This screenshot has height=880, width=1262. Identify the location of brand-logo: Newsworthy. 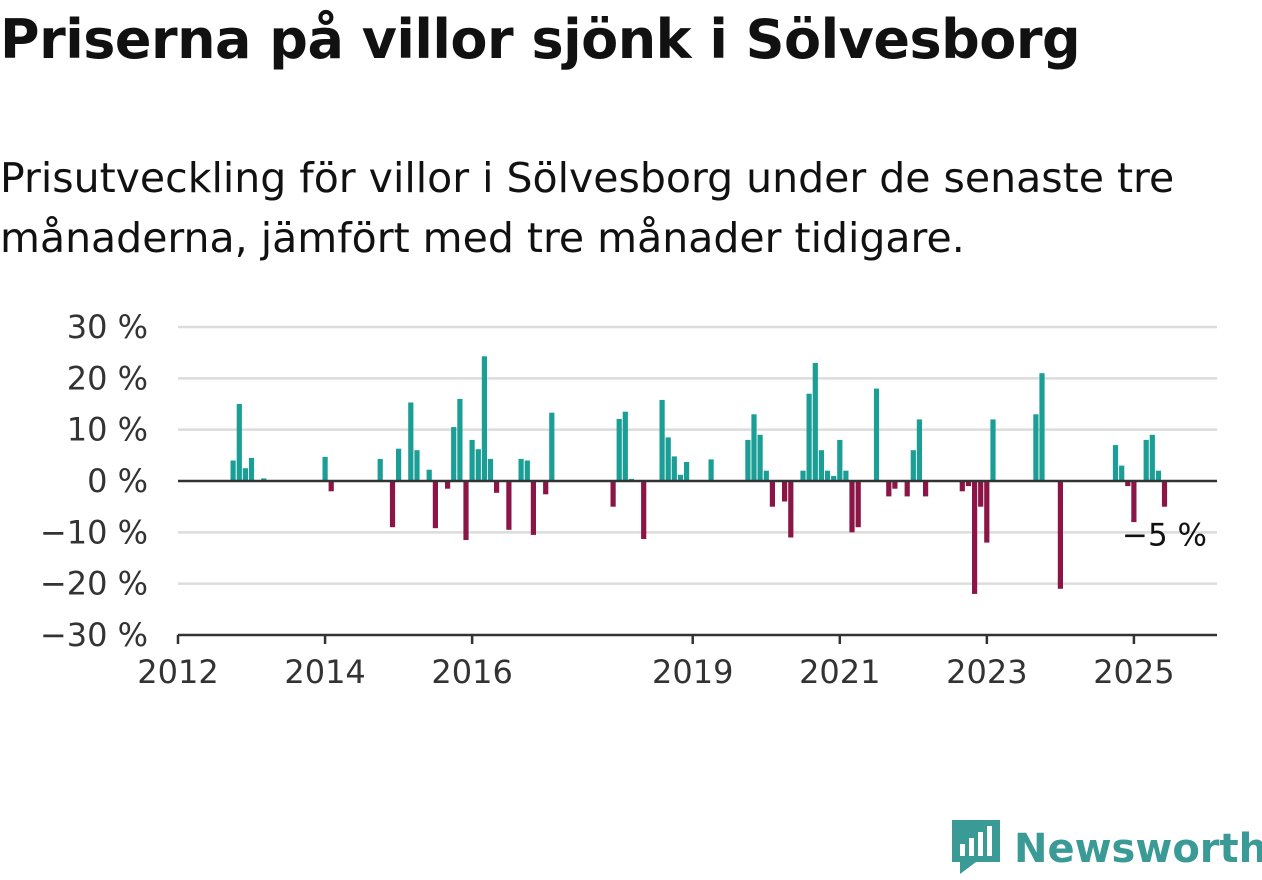
(1106, 849).